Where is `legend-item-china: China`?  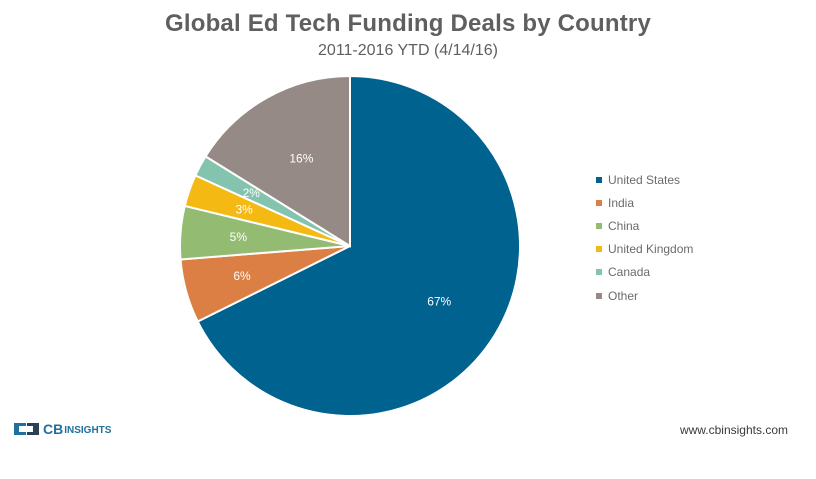
legend-item-china: China is located at coordinates (644, 225).